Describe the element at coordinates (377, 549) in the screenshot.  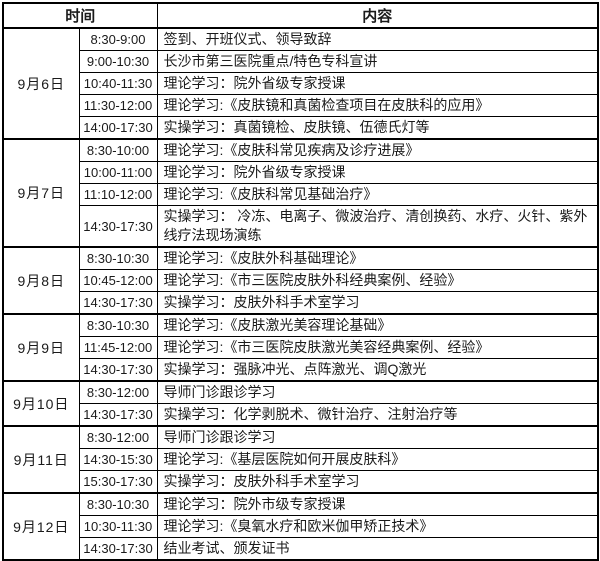
I see `content-cell: 结业考试、颁发证书` at that location.